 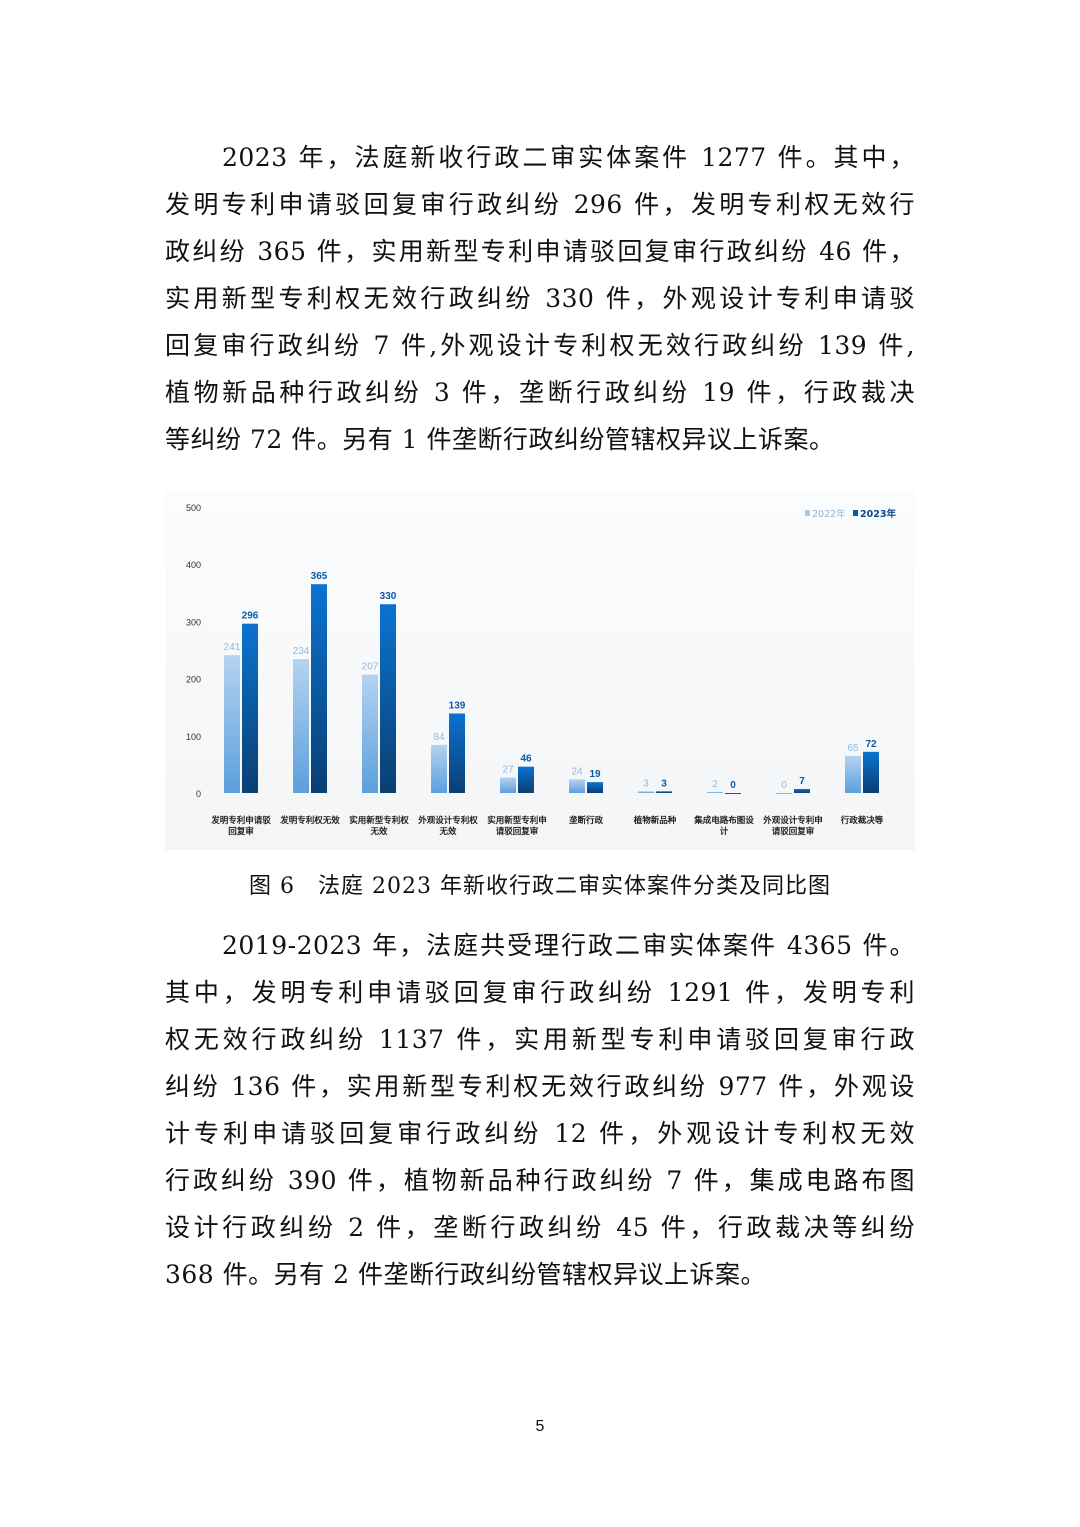 I want to click on data-label: 330, so click(x=388, y=596).